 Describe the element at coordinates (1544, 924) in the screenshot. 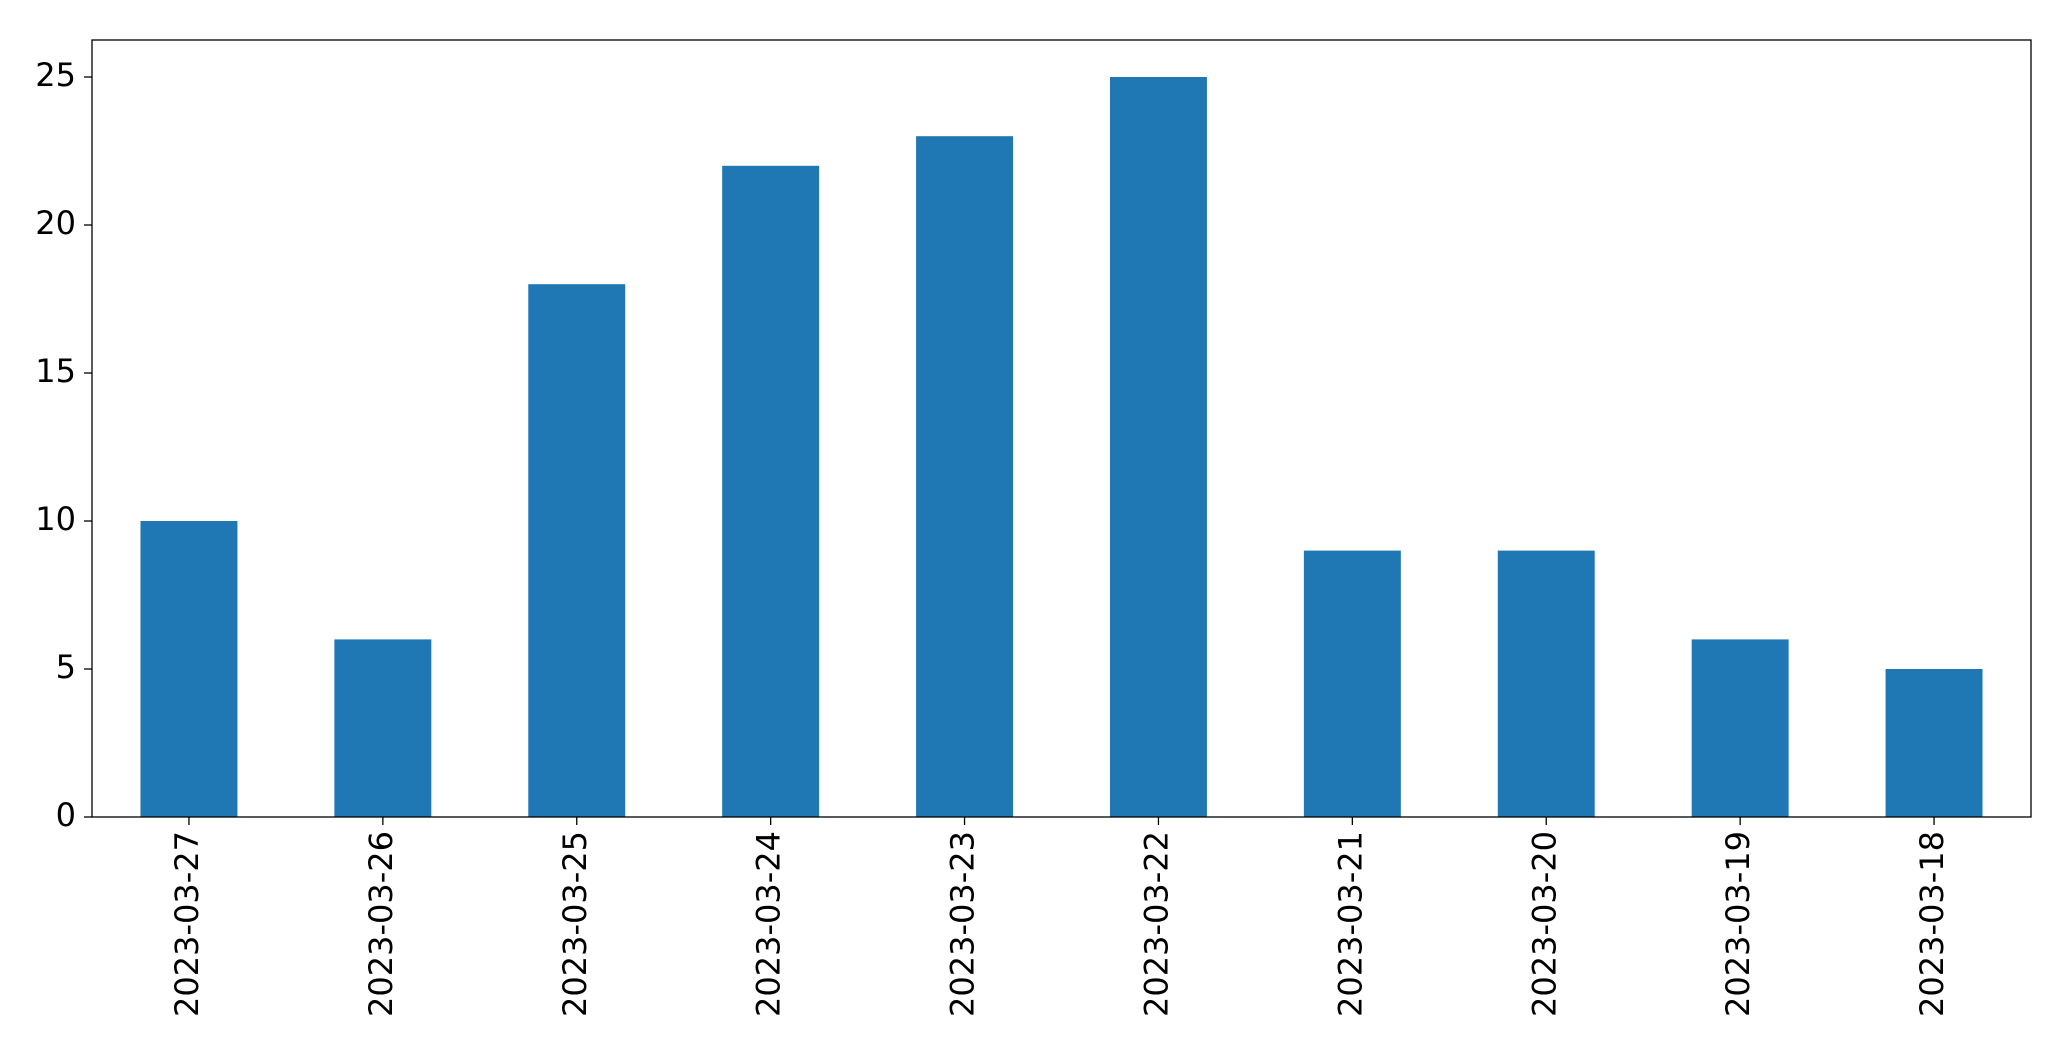

I see `x-tick-label: 2023-03-20` at that location.